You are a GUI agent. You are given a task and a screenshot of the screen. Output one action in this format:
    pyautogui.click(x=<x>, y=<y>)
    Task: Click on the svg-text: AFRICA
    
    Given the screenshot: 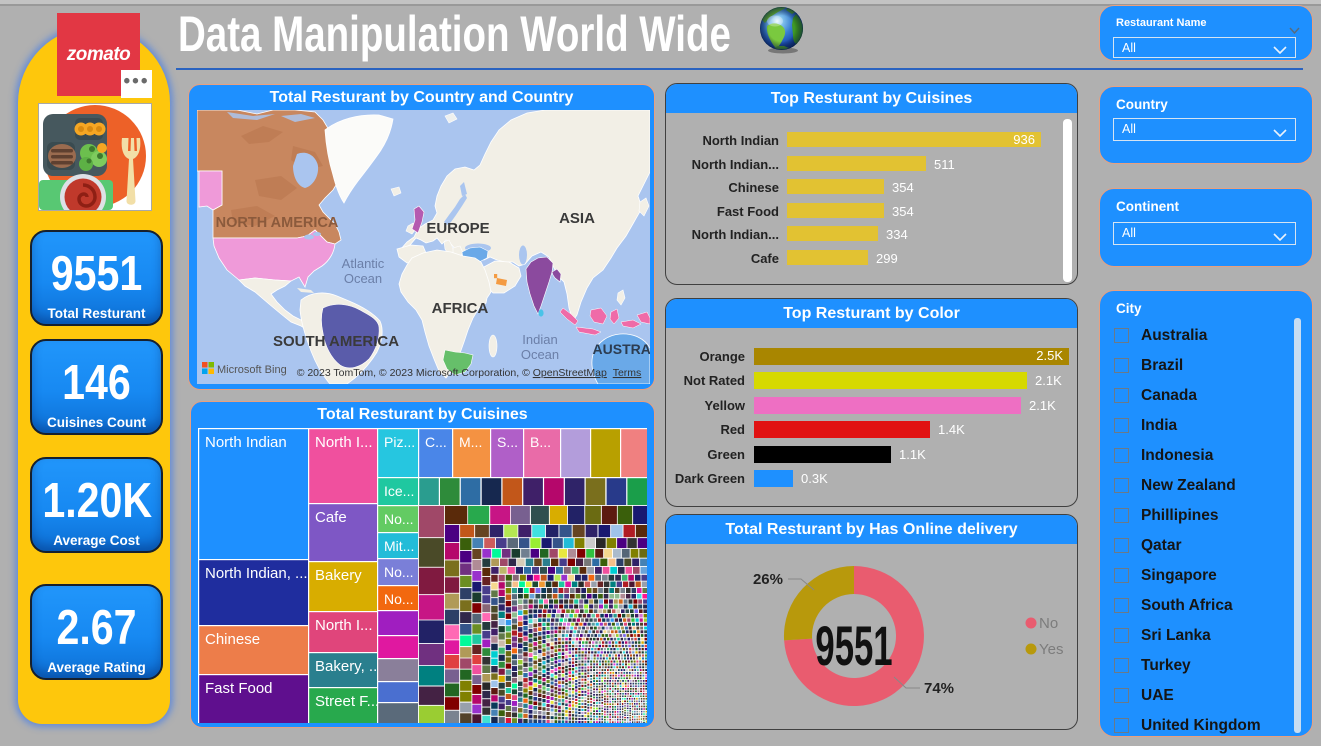 What is the action you would take?
    pyautogui.click(x=460, y=308)
    